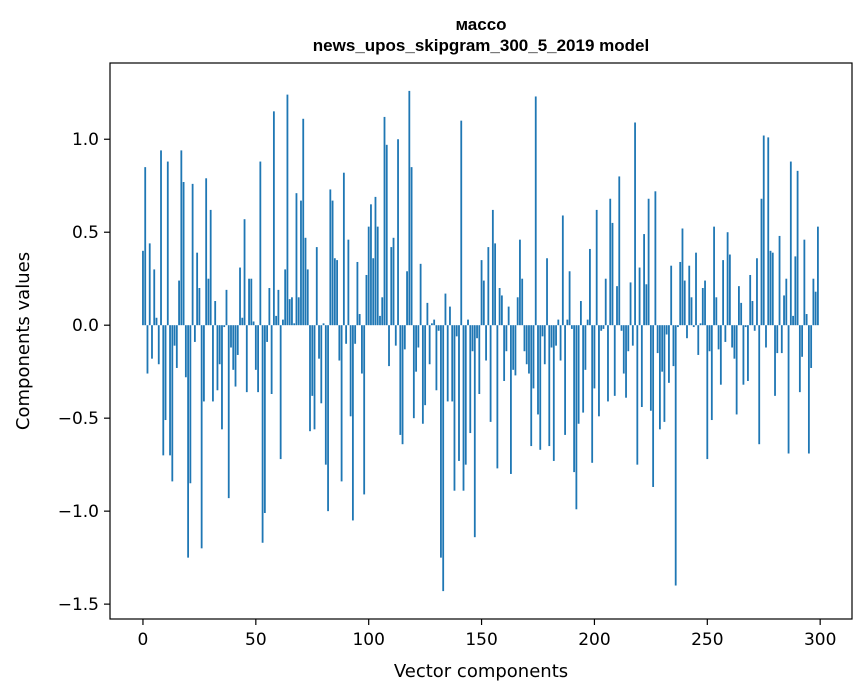  Describe the element at coordinates (78, 512) in the screenshot. I see `y-tick-label: −1.0` at that location.